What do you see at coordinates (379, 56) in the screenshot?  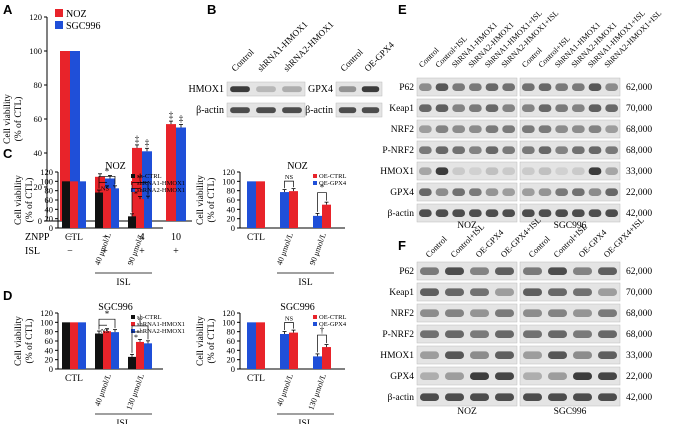 I see `lane-label: OE-GPX4` at bounding box center [379, 56].